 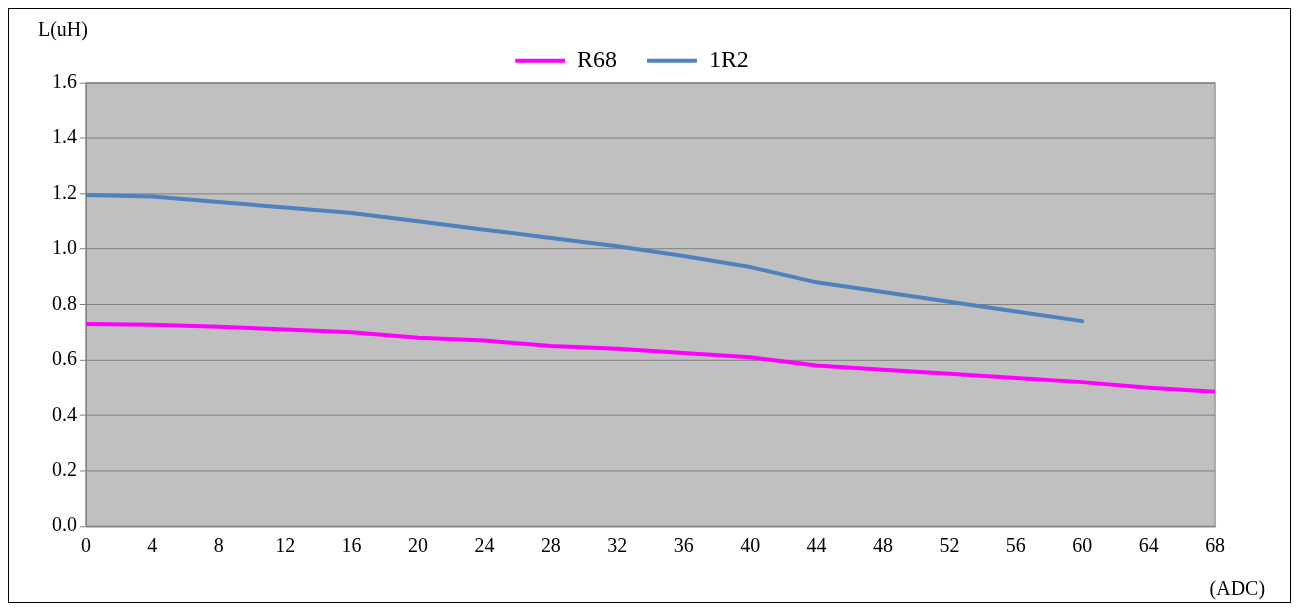 What do you see at coordinates (816, 545) in the screenshot?
I see `x-tick-label: 44` at bounding box center [816, 545].